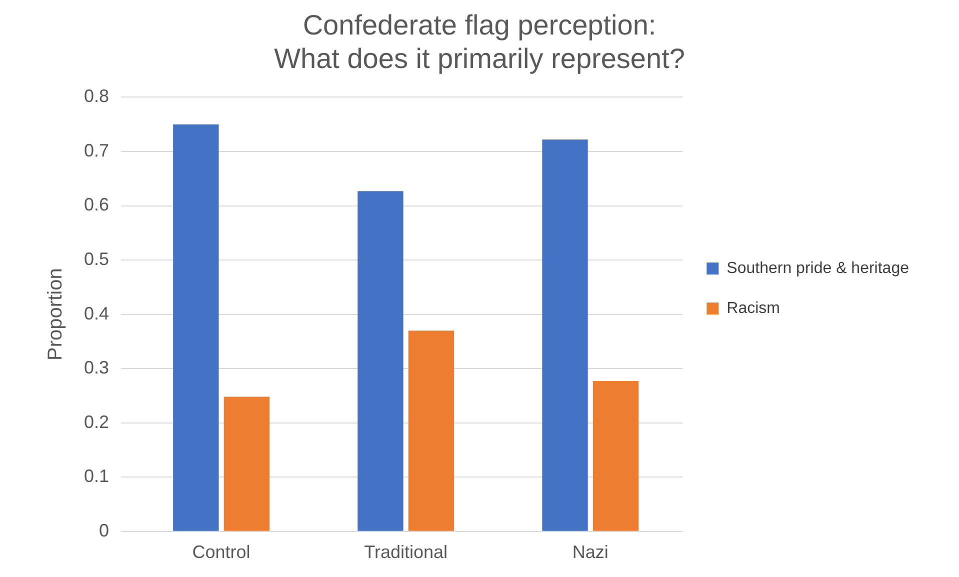 This screenshot has width=959, height=577. I want to click on y-tick-label: 0.7, so click(97, 150).